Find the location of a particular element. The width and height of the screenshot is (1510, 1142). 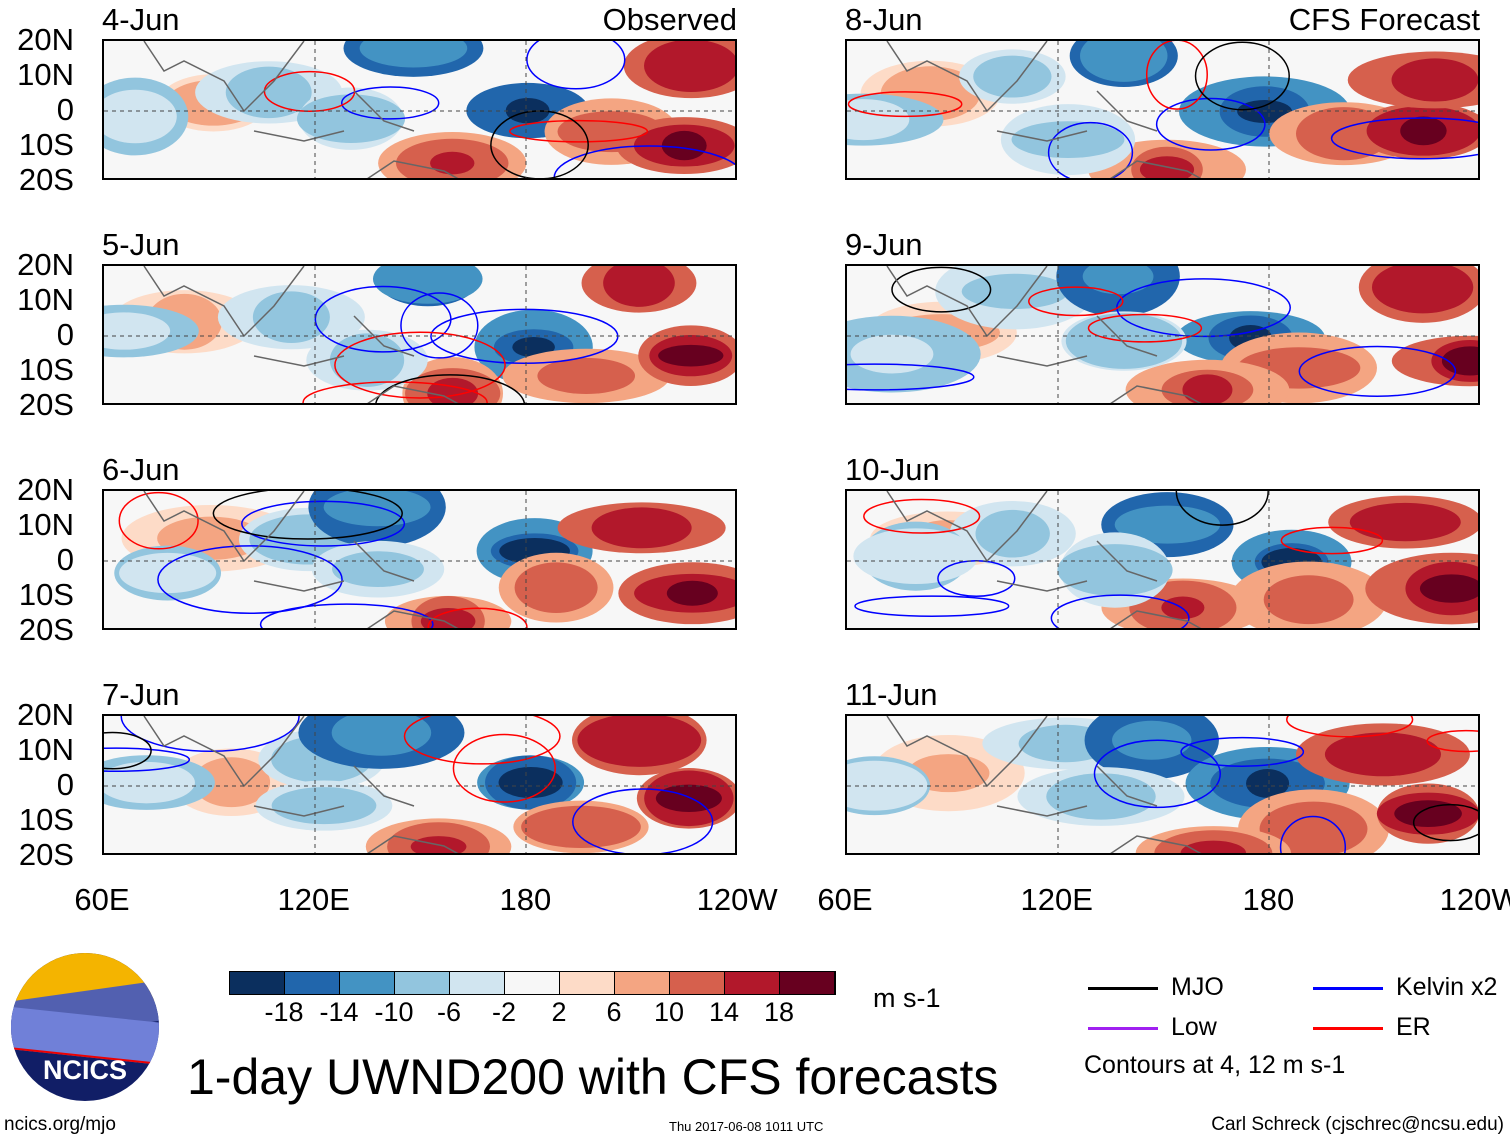

colorbar-units: m s-1 is located at coordinates (907, 998).